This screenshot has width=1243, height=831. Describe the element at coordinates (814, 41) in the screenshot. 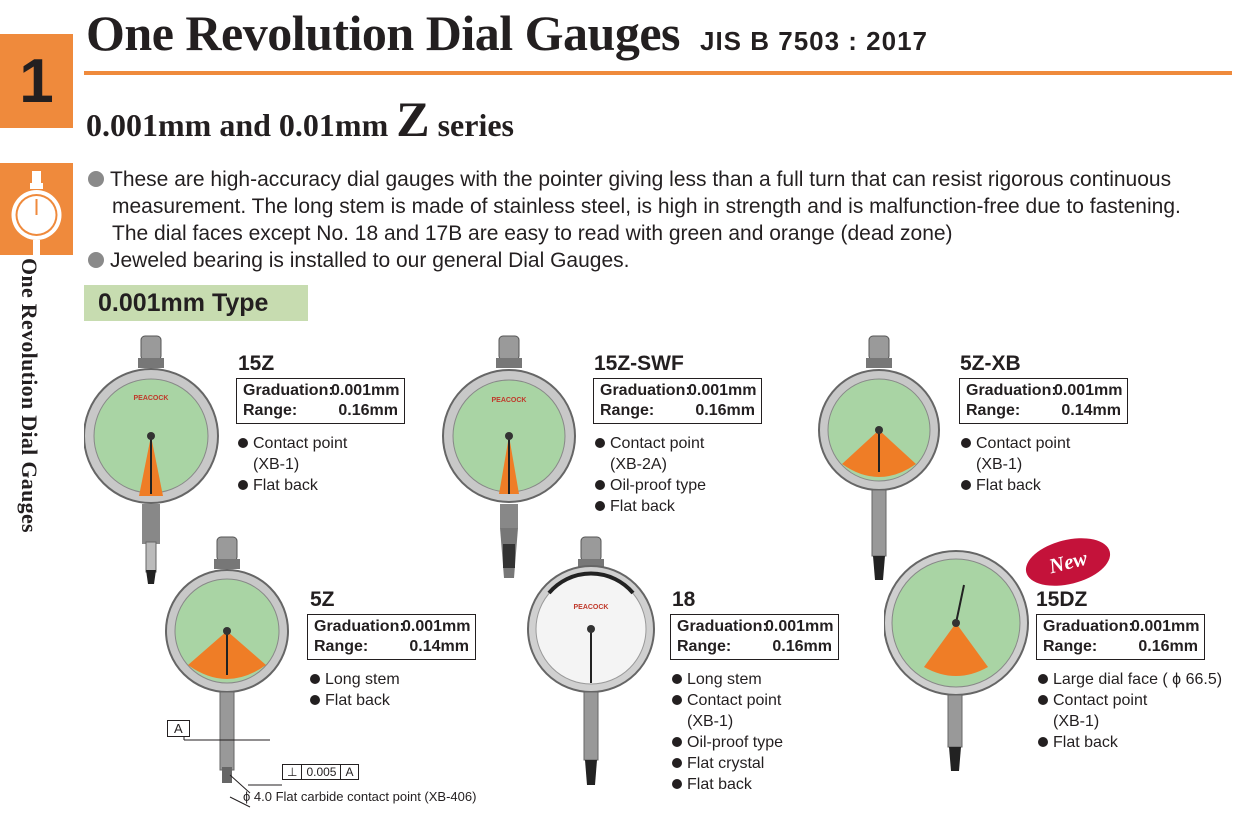

I see `standard-code: JIS B 7503 : 2017` at that location.